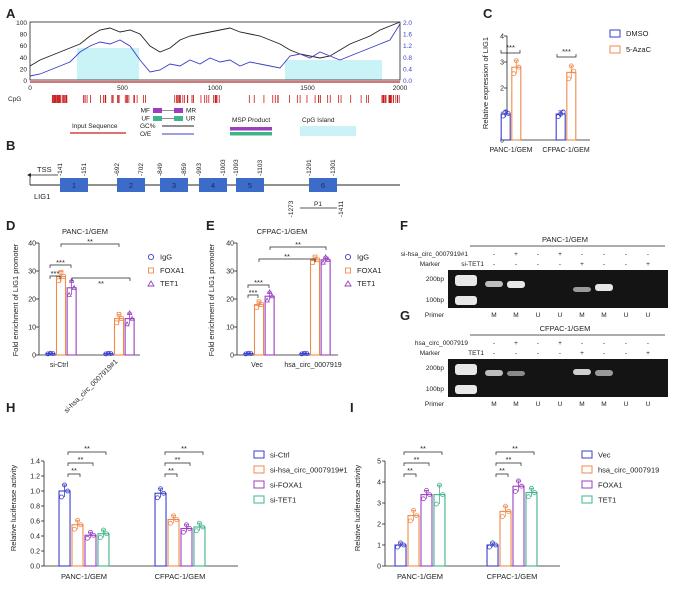 Image resolution: width=685 pixels, height=593 pixels. Describe the element at coordinates (510, 47) in the screenshot. I see `c-sig-1: ***` at that location.